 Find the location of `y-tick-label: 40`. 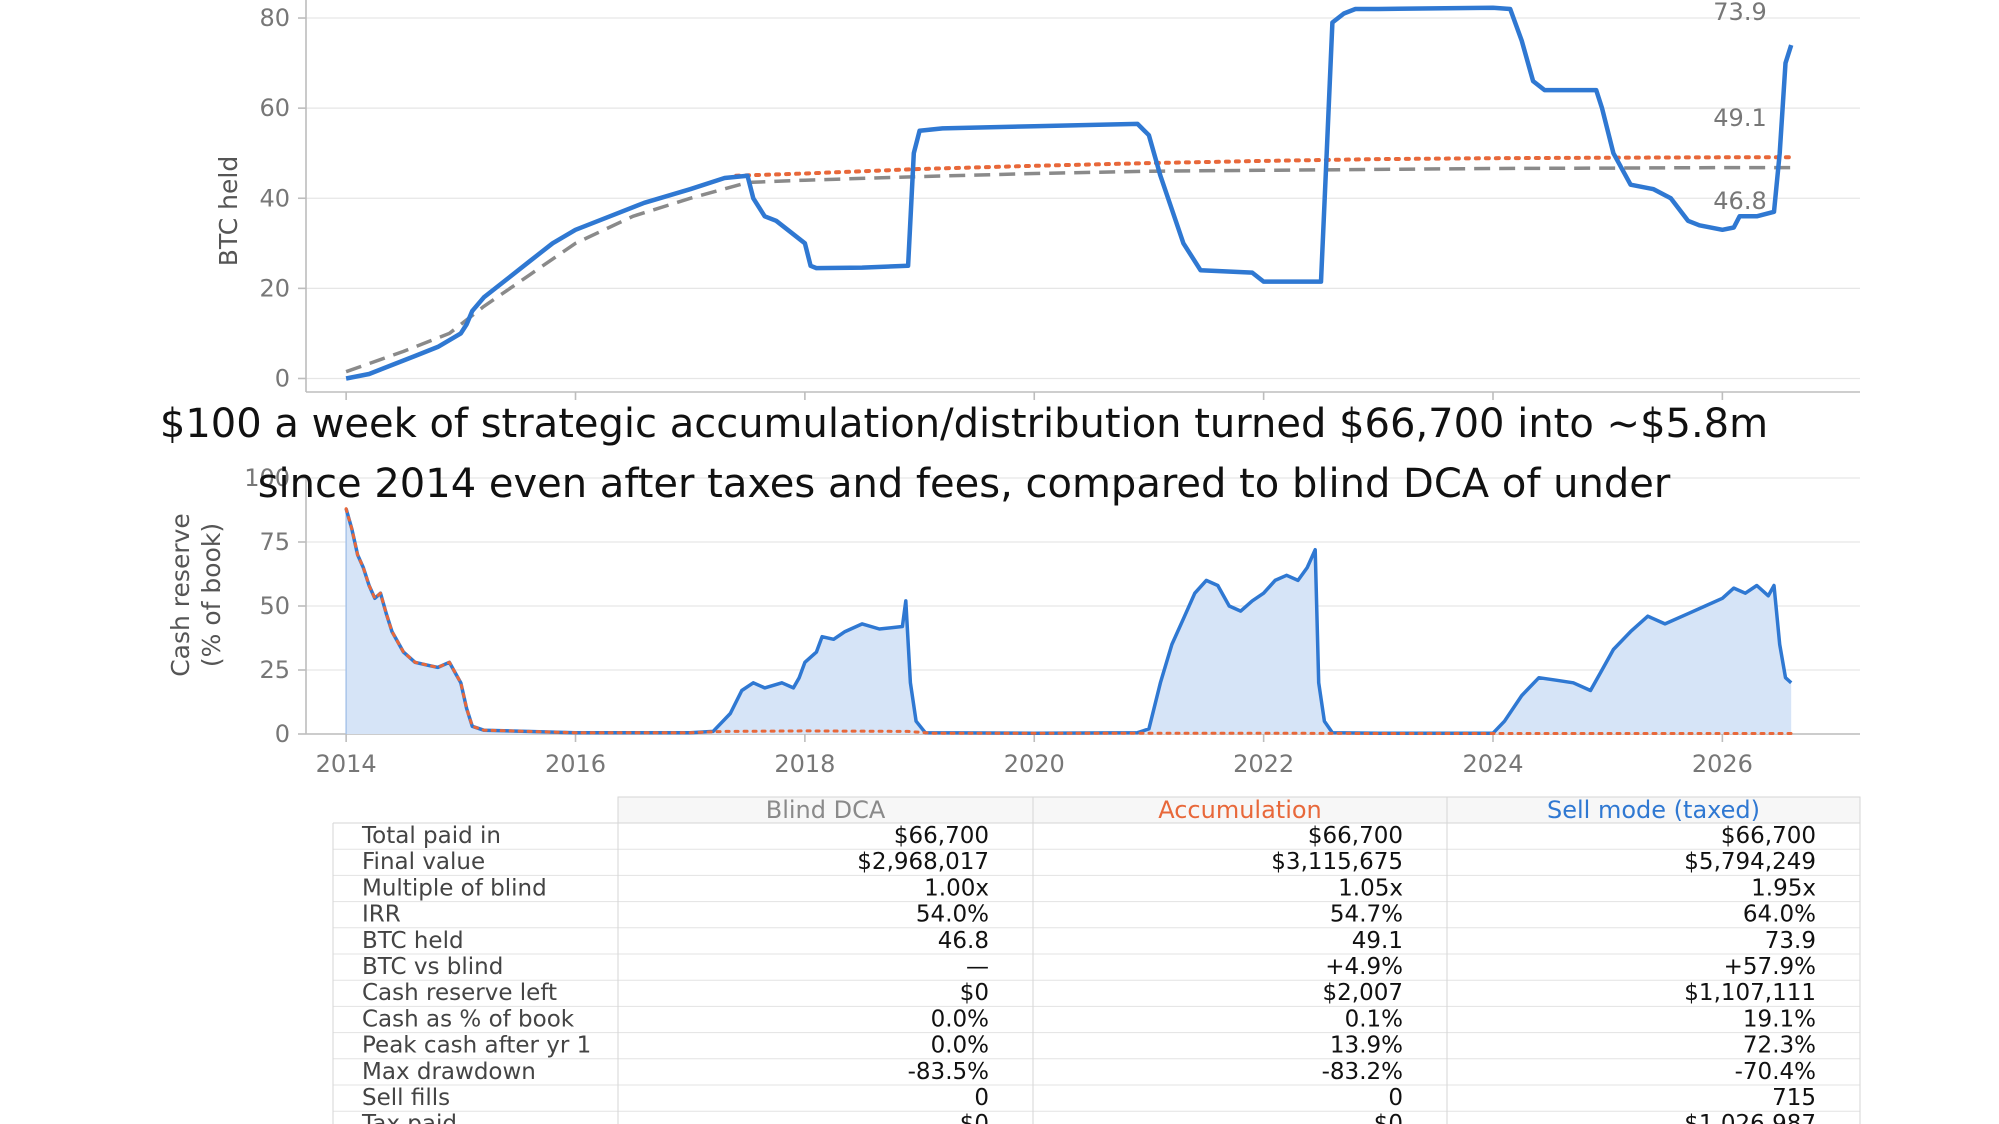

y-tick-label: 40 is located at coordinates (274, 198).